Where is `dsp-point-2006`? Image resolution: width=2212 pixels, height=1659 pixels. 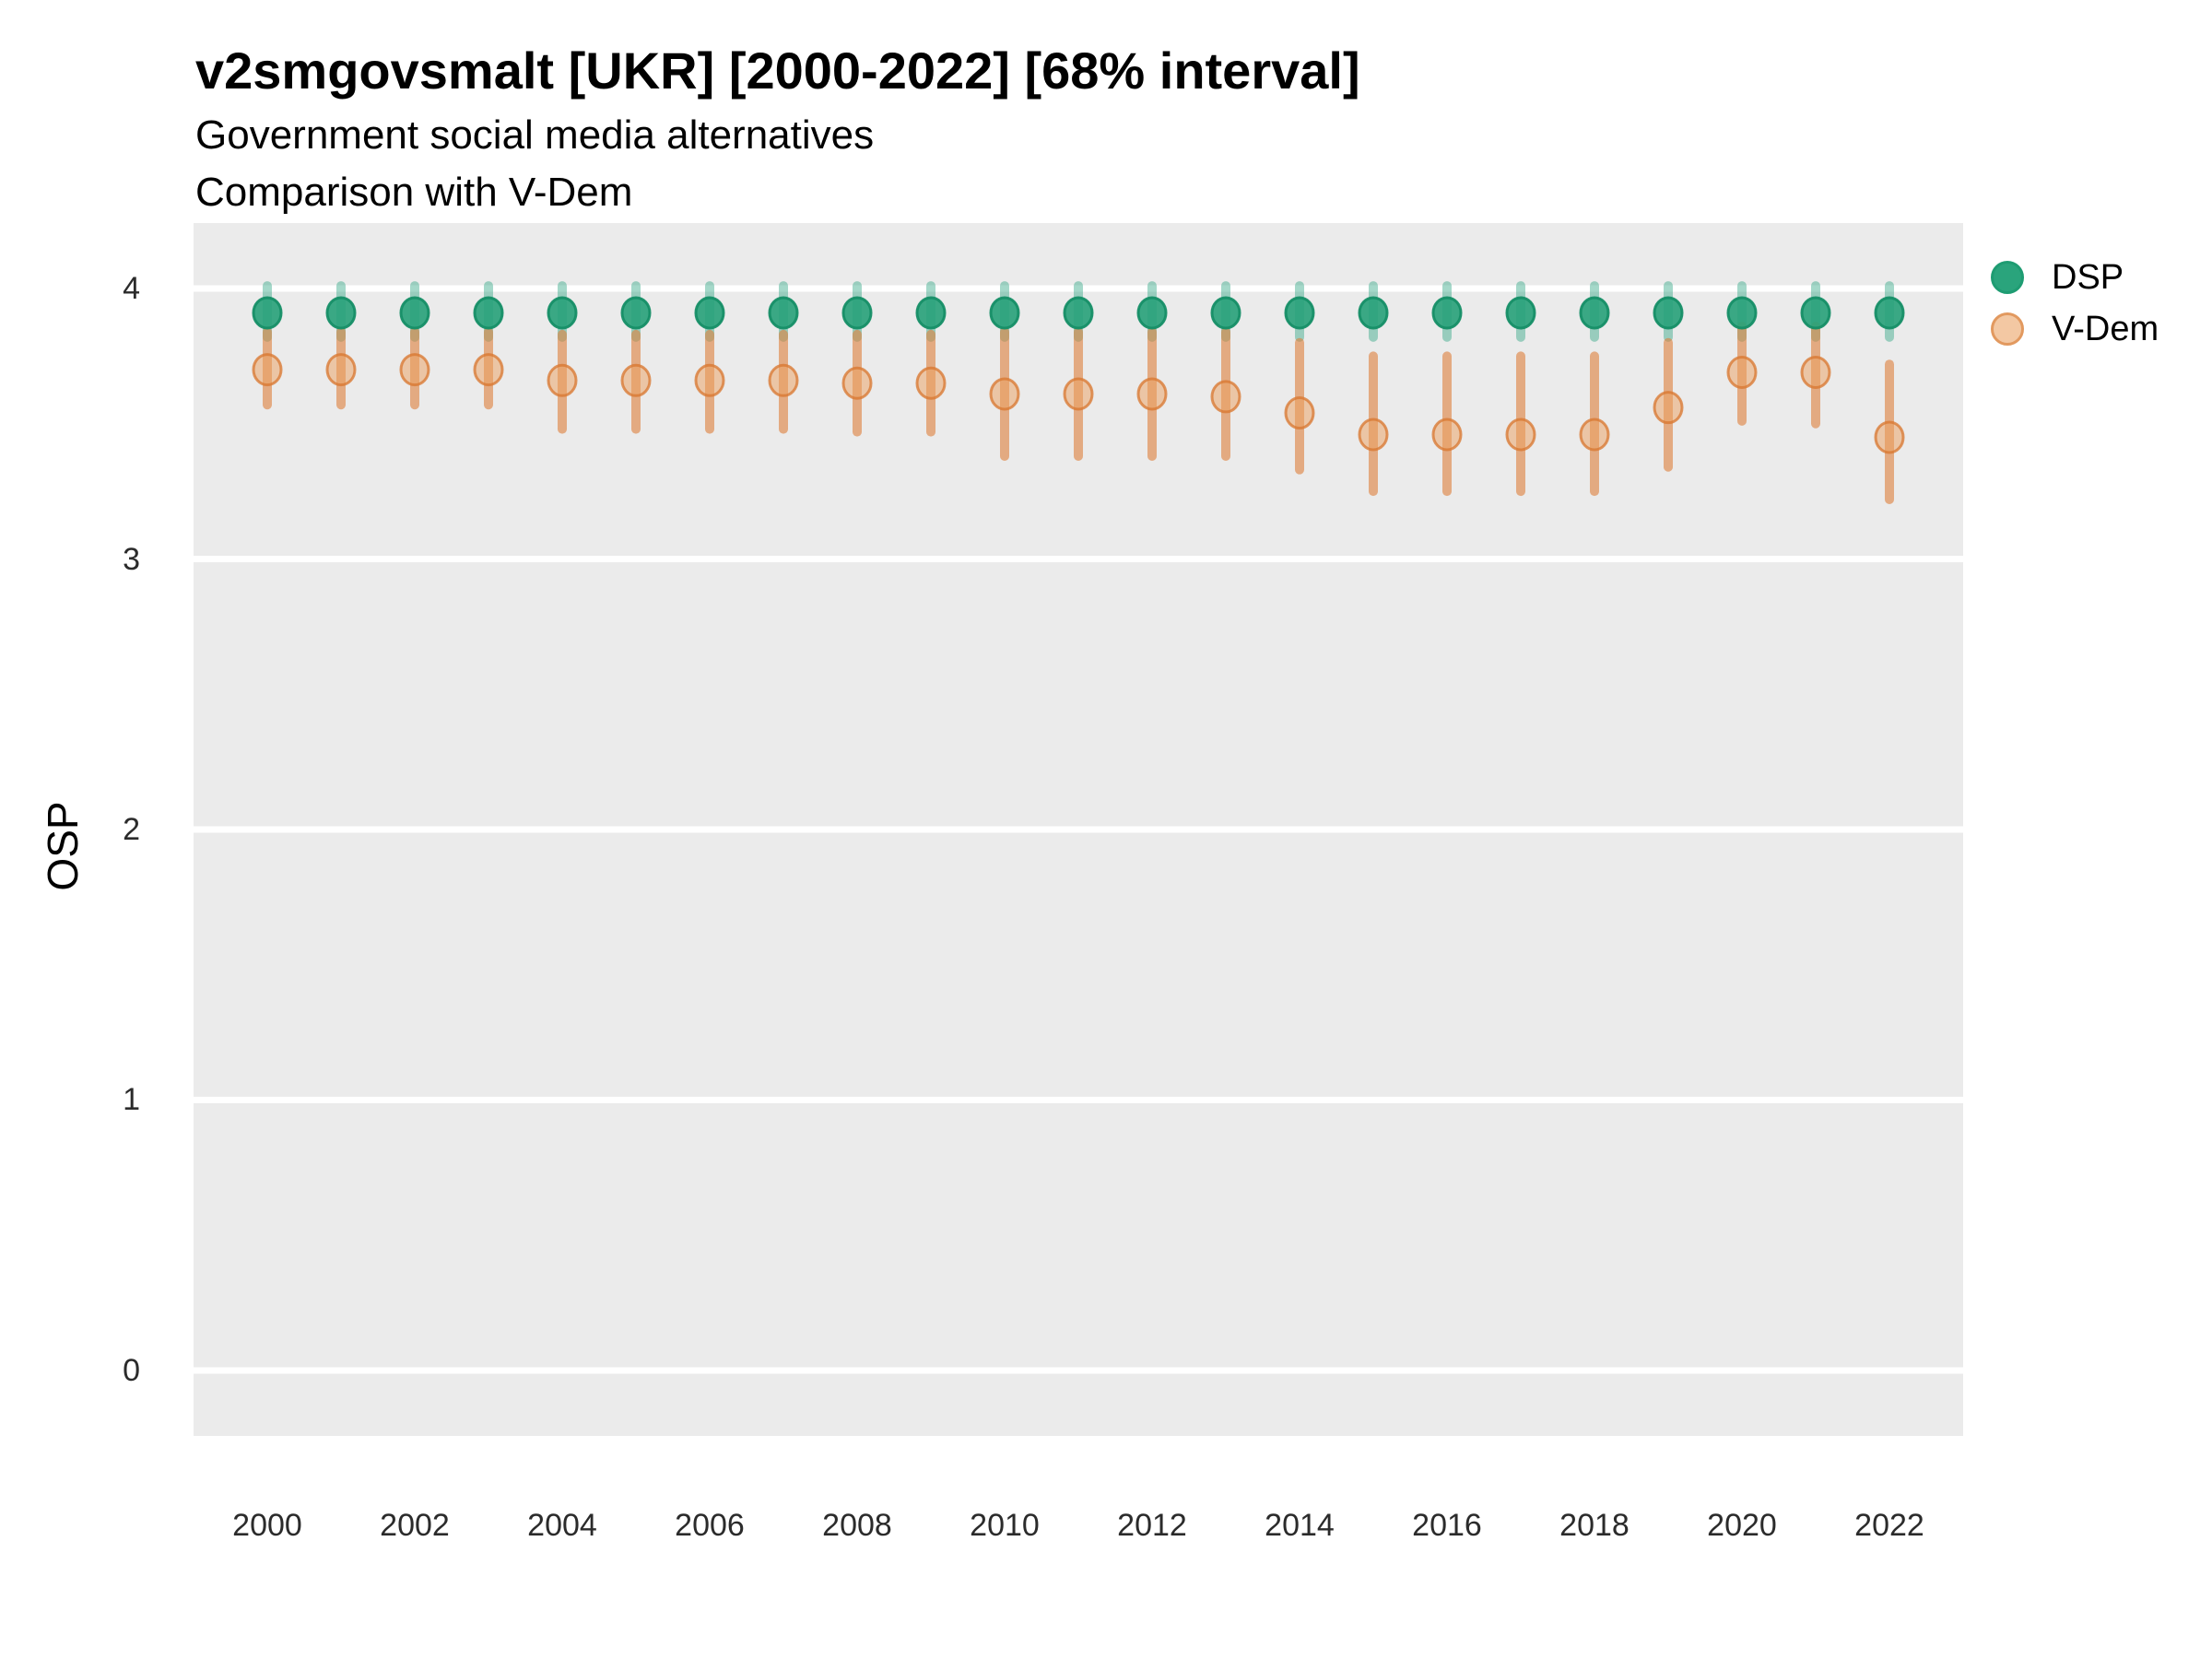 dsp-point-2006 is located at coordinates (709, 313).